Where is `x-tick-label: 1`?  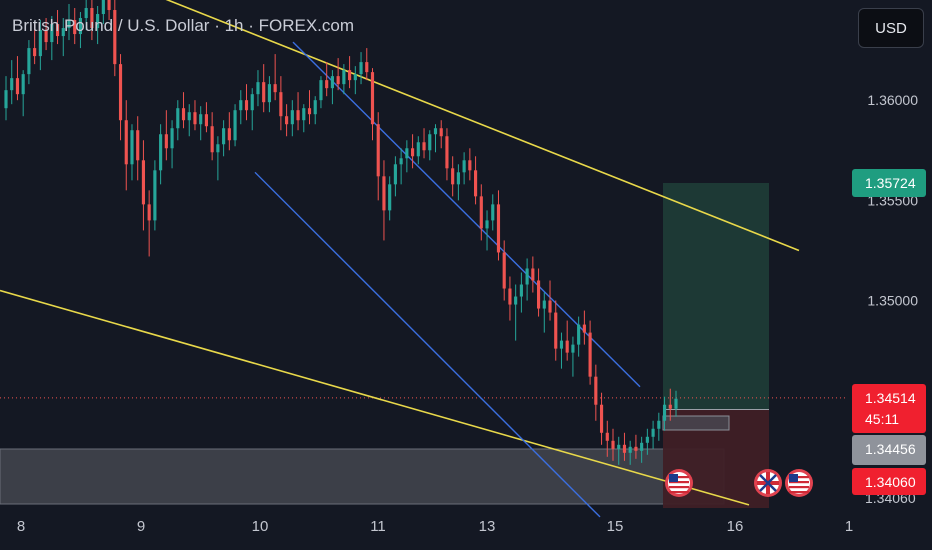 x-tick-label: 1 is located at coordinates (849, 526).